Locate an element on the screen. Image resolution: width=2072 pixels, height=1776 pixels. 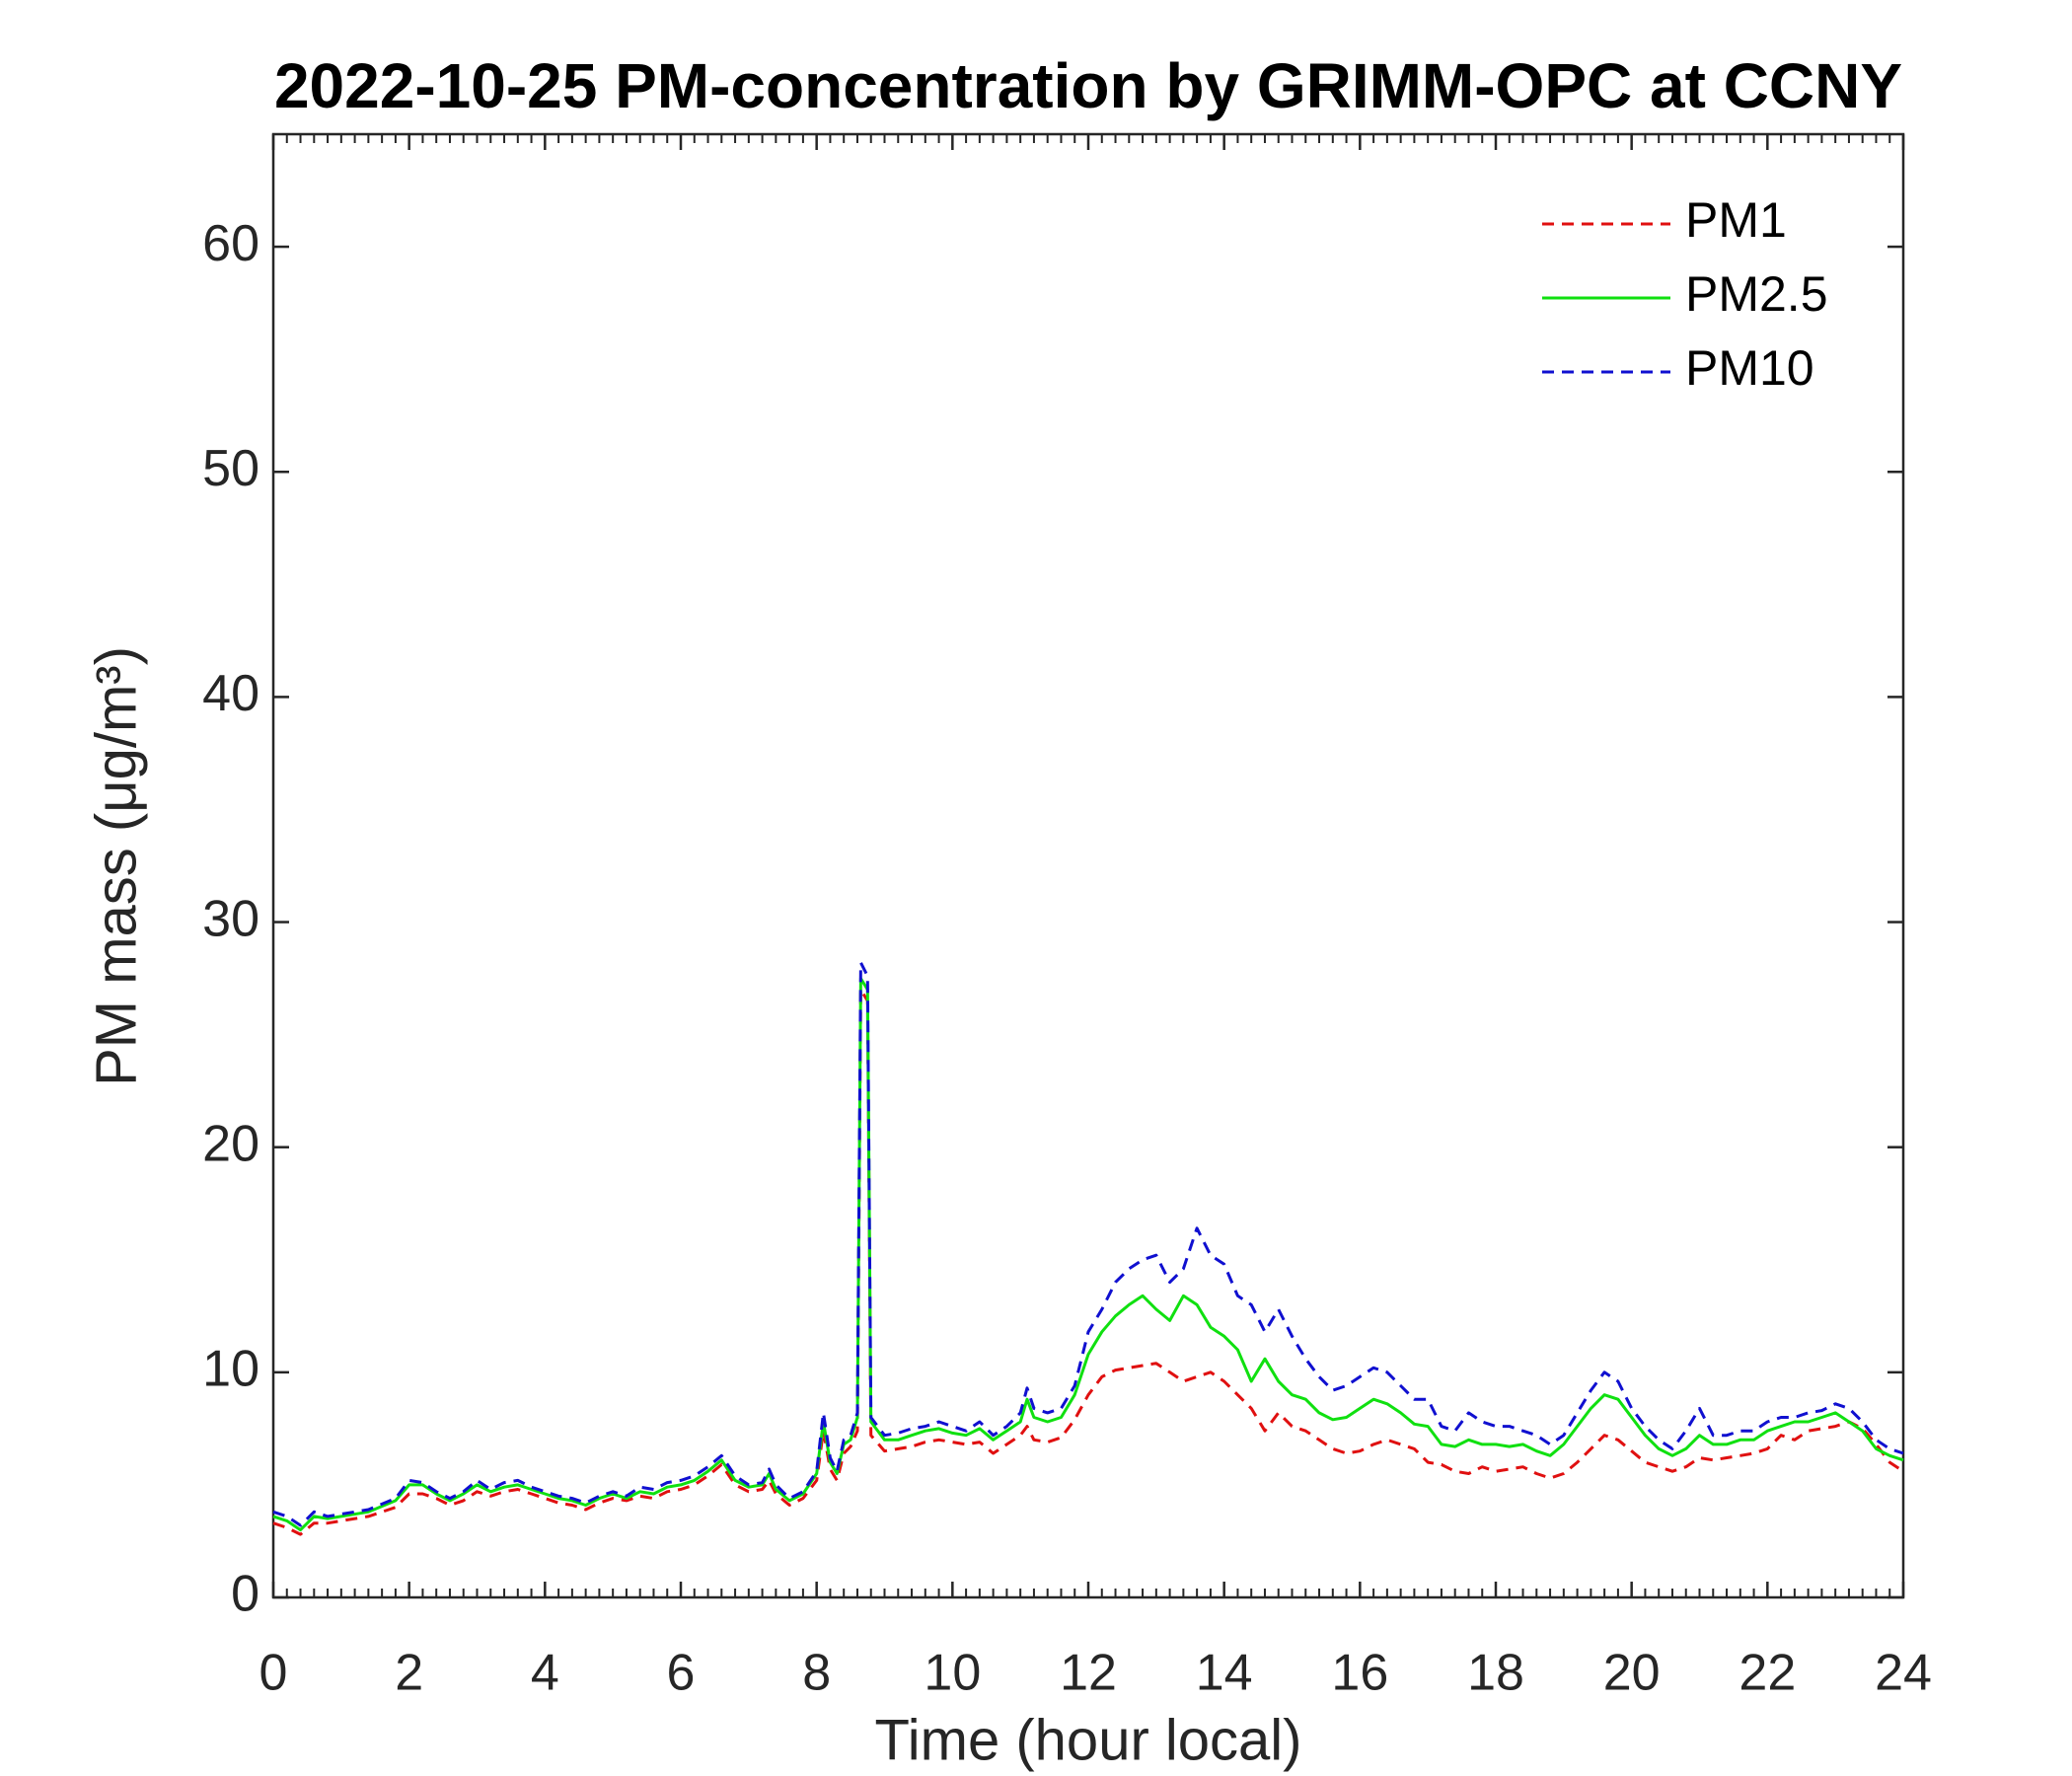
legend-label: PM2.5 is located at coordinates (1757, 294).